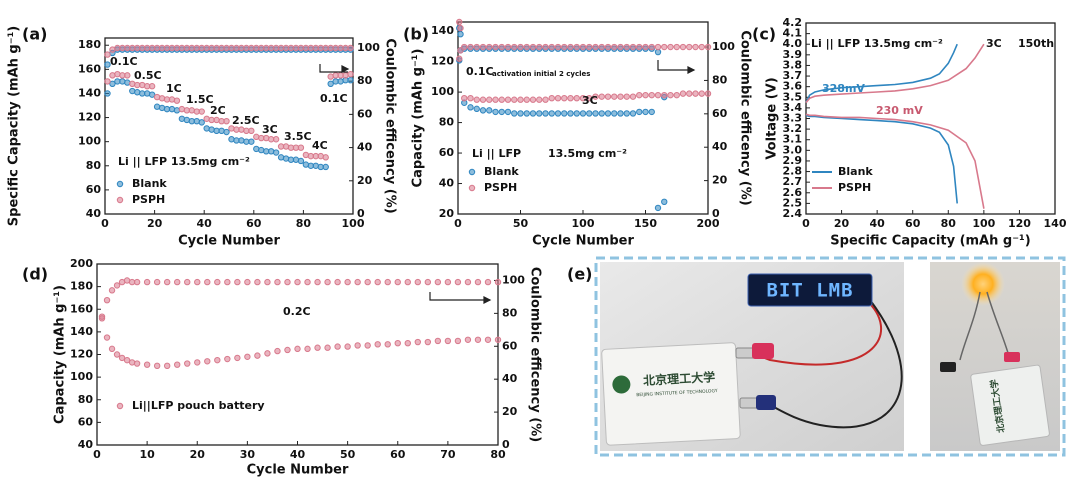 Image resolution: width=1080 pixels, height=489 pixels. I want to click on panel-label: (a), so click(34, 34).